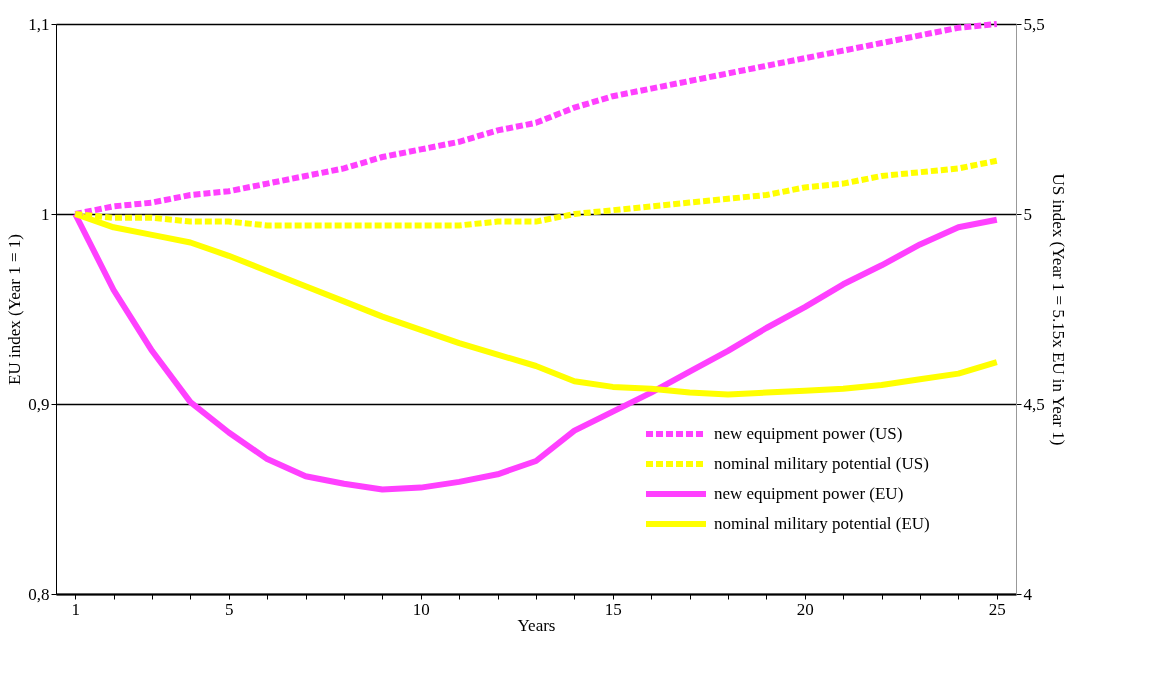 The image size is (1161, 696). I want to click on legend-label: nominal military potential (EU), so click(822, 523).